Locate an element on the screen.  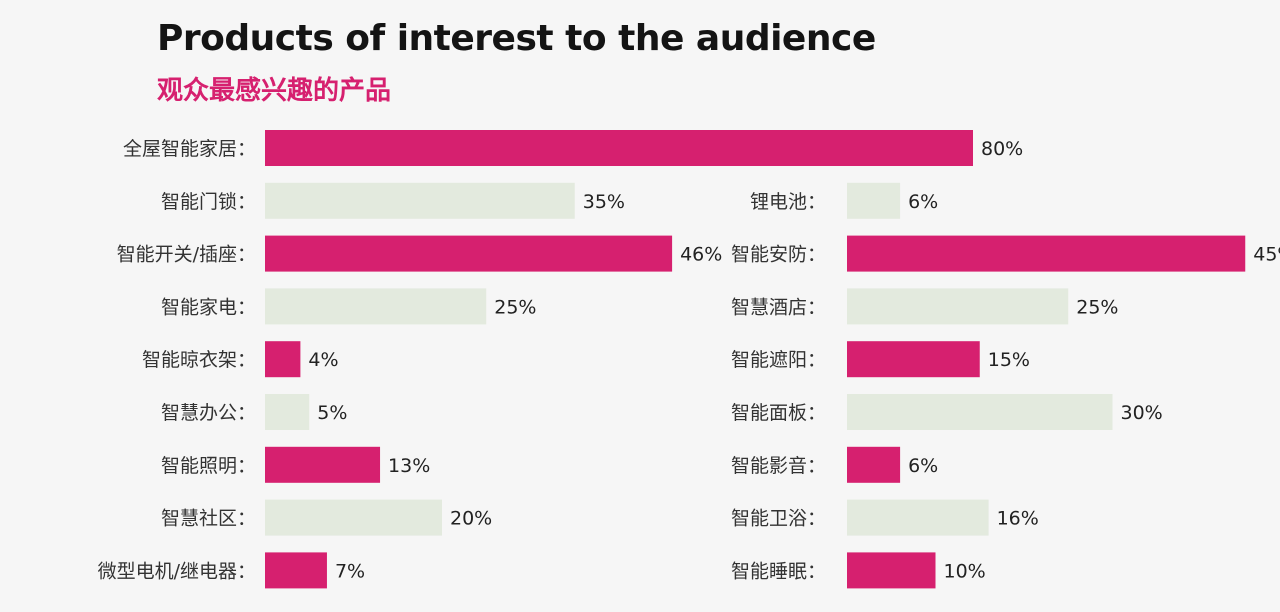
category-label: 智能卫浴： is located at coordinates (778, 519).